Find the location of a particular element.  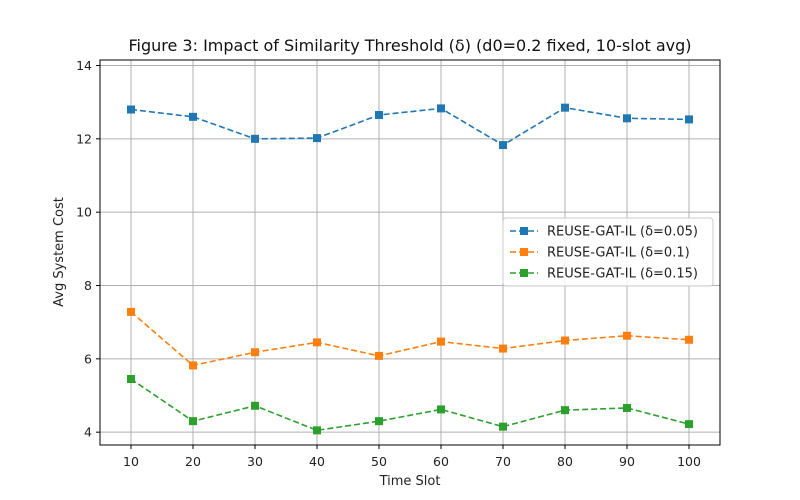

y-axis-label: Avg System Cost is located at coordinates (59, 252).